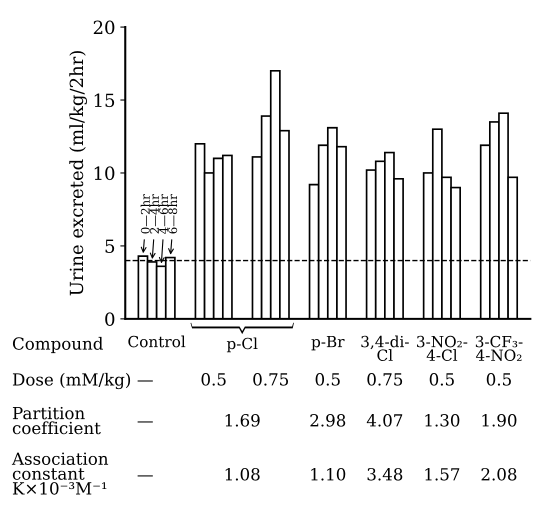 This screenshot has height=511, width=533. I want to click on text: 4.07, so click(384, 420).